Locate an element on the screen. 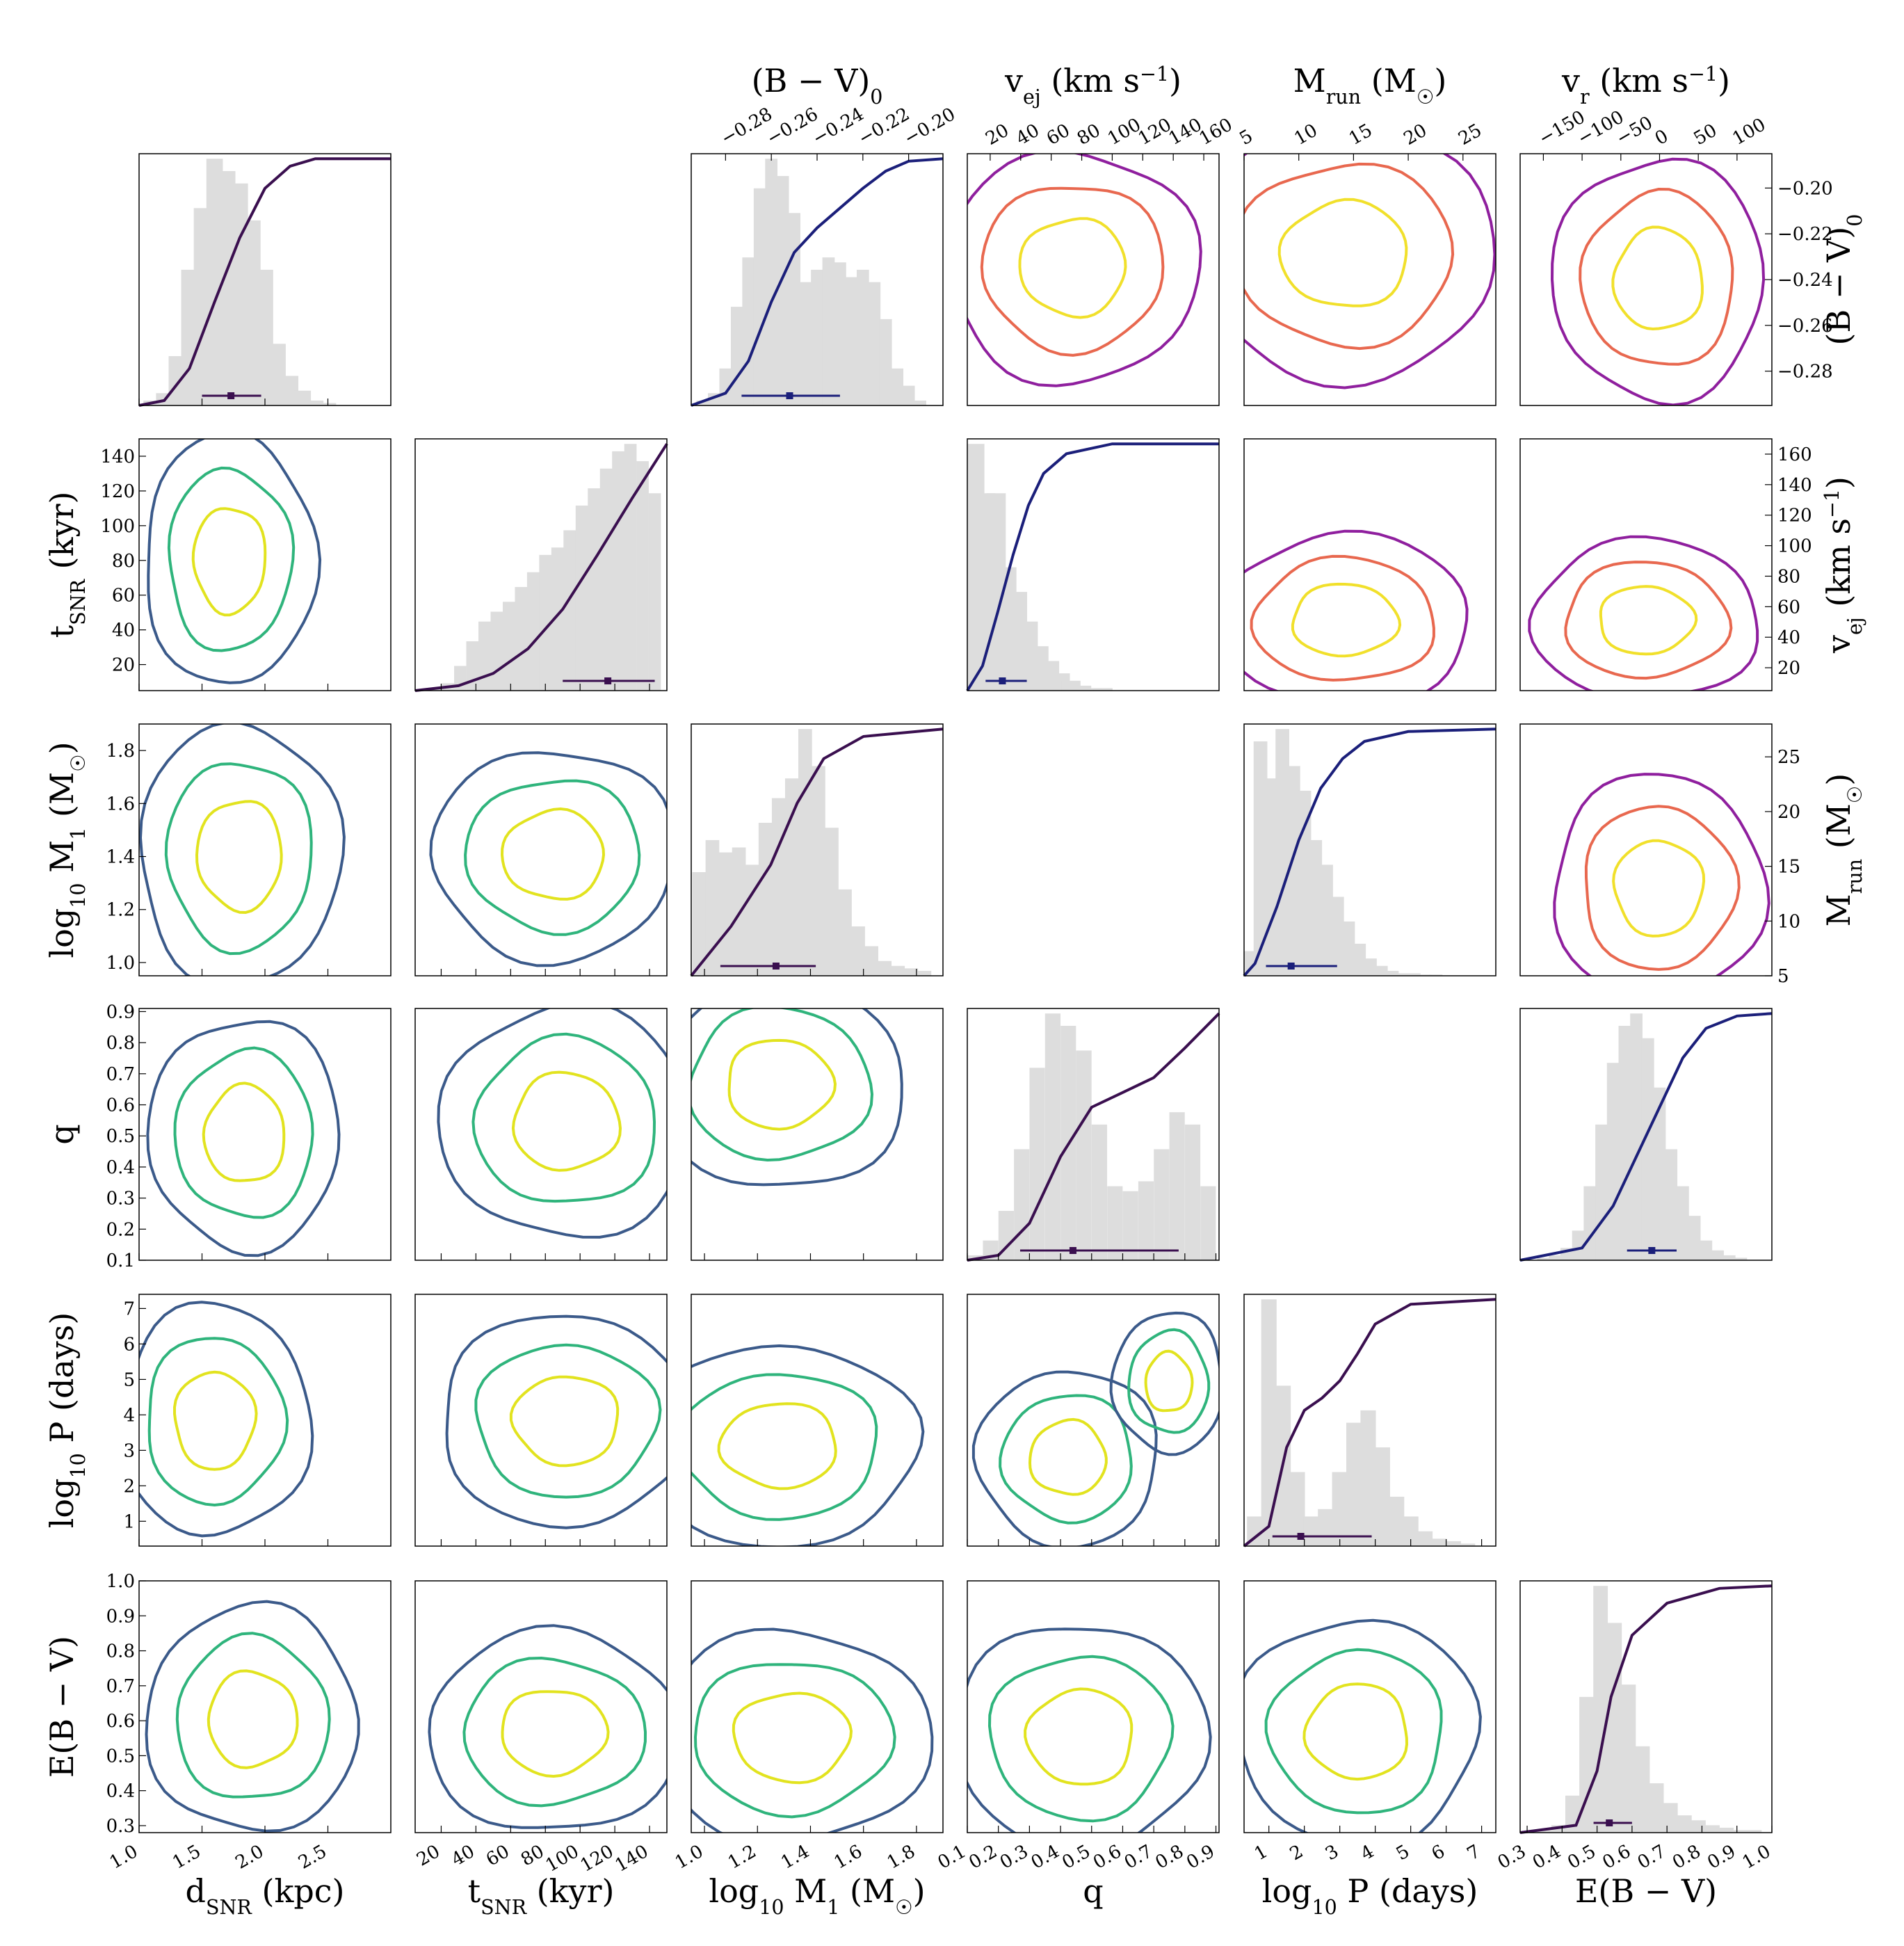  tick-label: 2.0 is located at coordinates (250, 1858).